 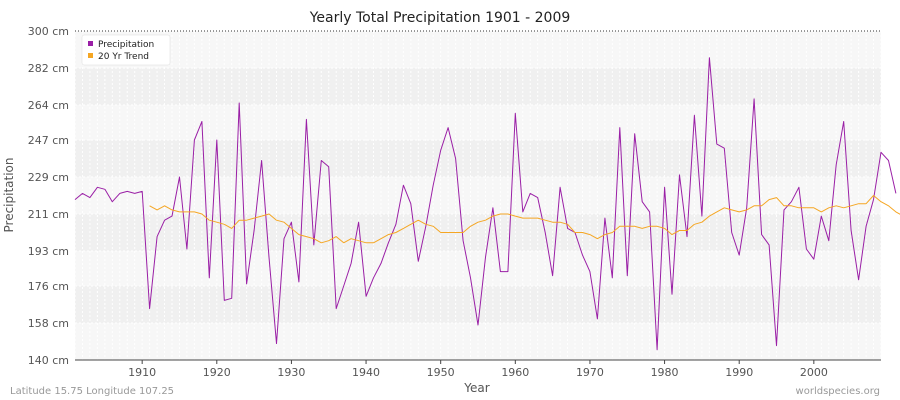 I want to click on legend-swatch-trend, so click(x=90, y=55).